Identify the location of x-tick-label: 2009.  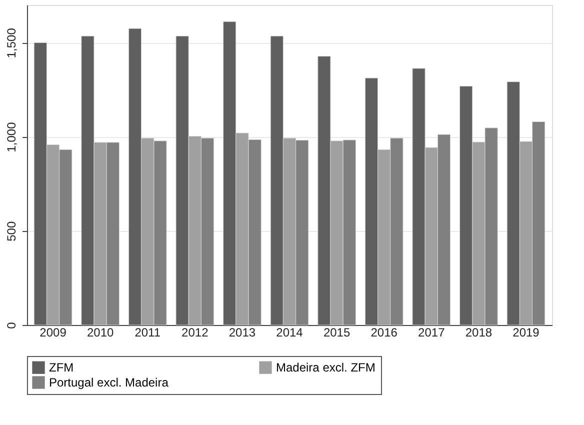
(53, 333).